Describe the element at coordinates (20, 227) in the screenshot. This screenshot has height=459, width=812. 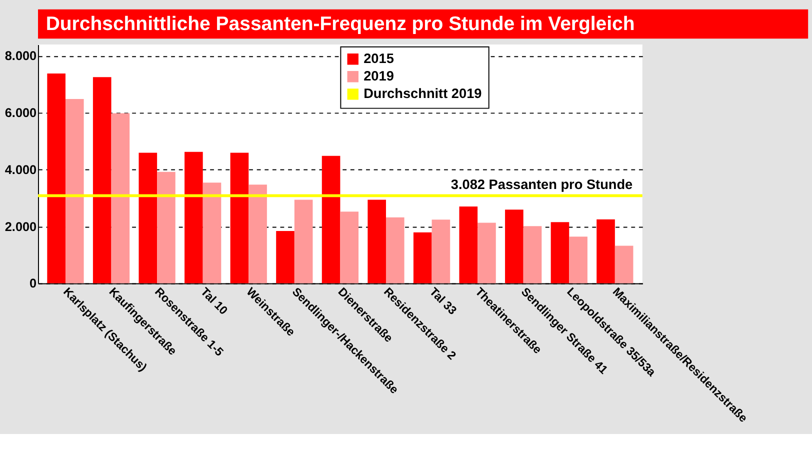
I see `y-tick-label: 2.000` at that location.